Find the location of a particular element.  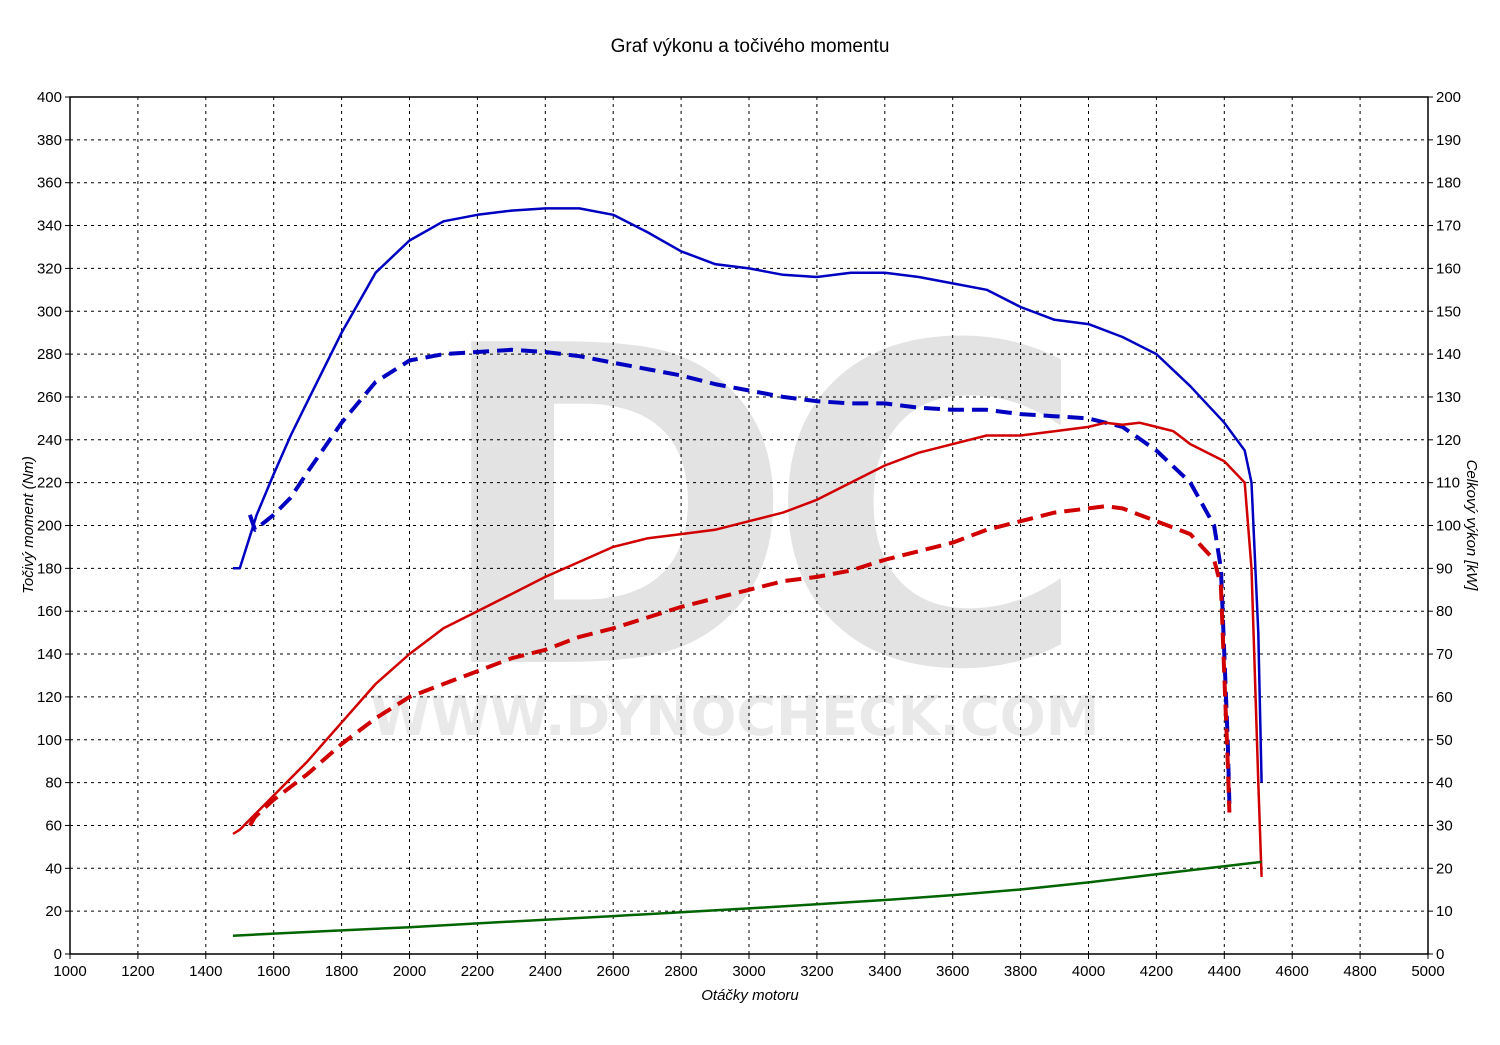

right-axis-label: Celkový výkon [kW] is located at coordinates (1471, 526).